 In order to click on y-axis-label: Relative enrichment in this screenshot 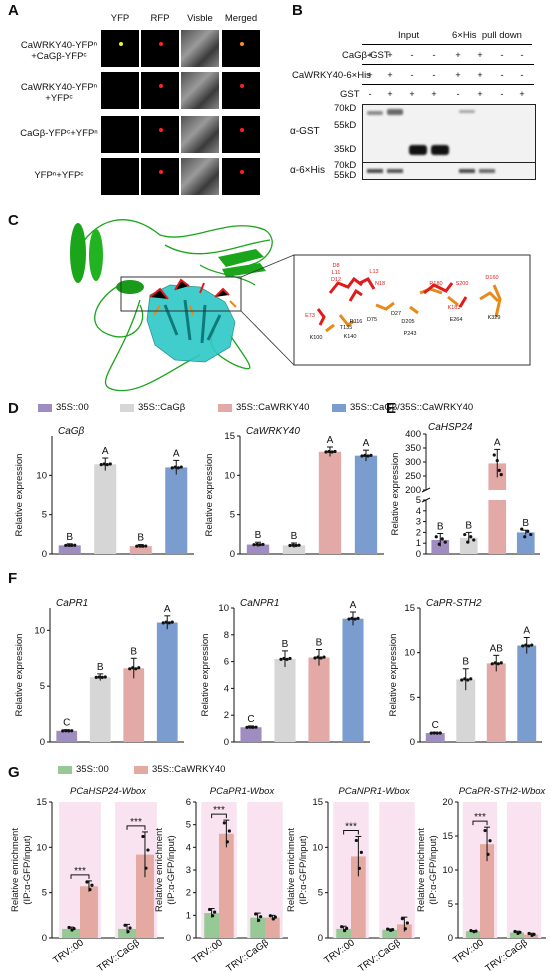, I will do `click(421, 870)`.